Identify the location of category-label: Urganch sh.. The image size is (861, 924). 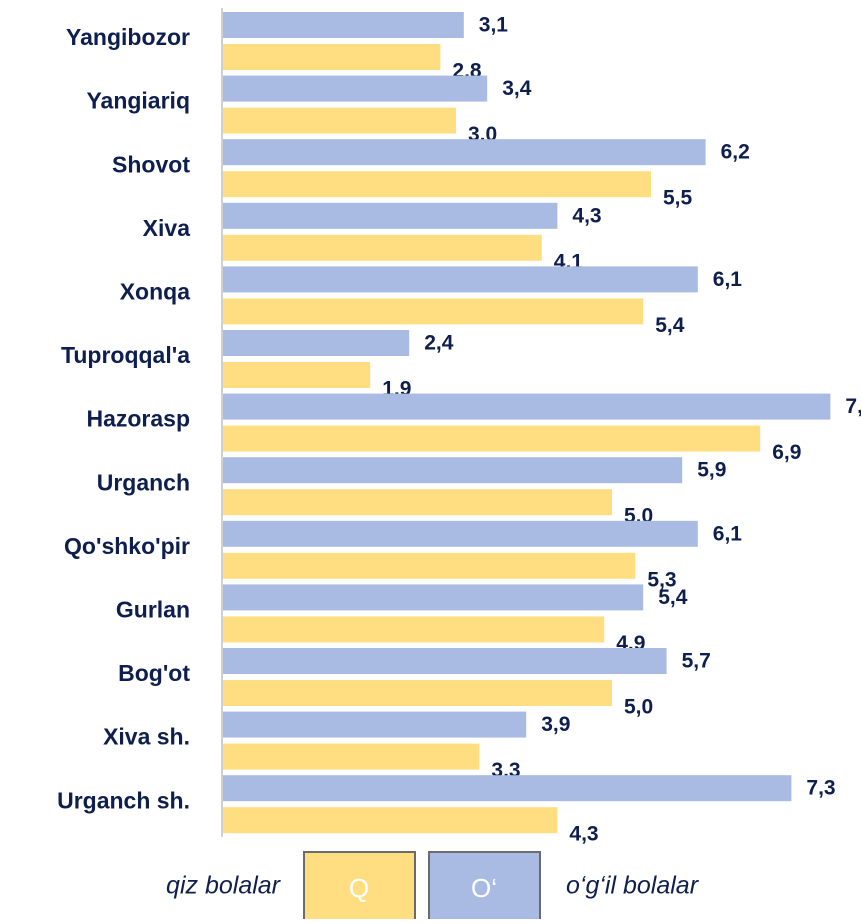
(123, 800).